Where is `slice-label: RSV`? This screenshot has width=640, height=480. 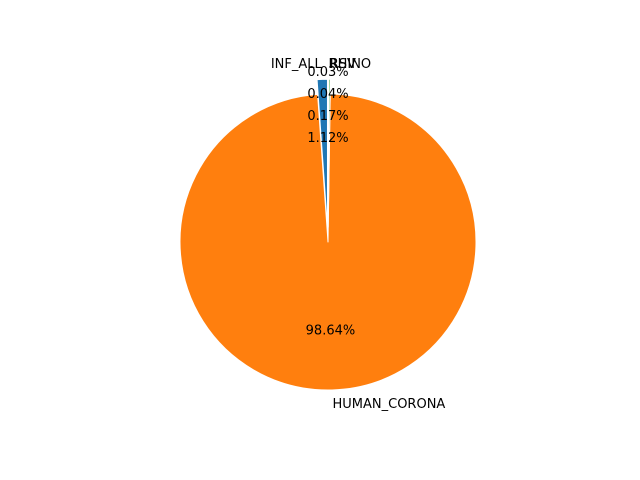
slice-label: RSV is located at coordinates (343, 64).